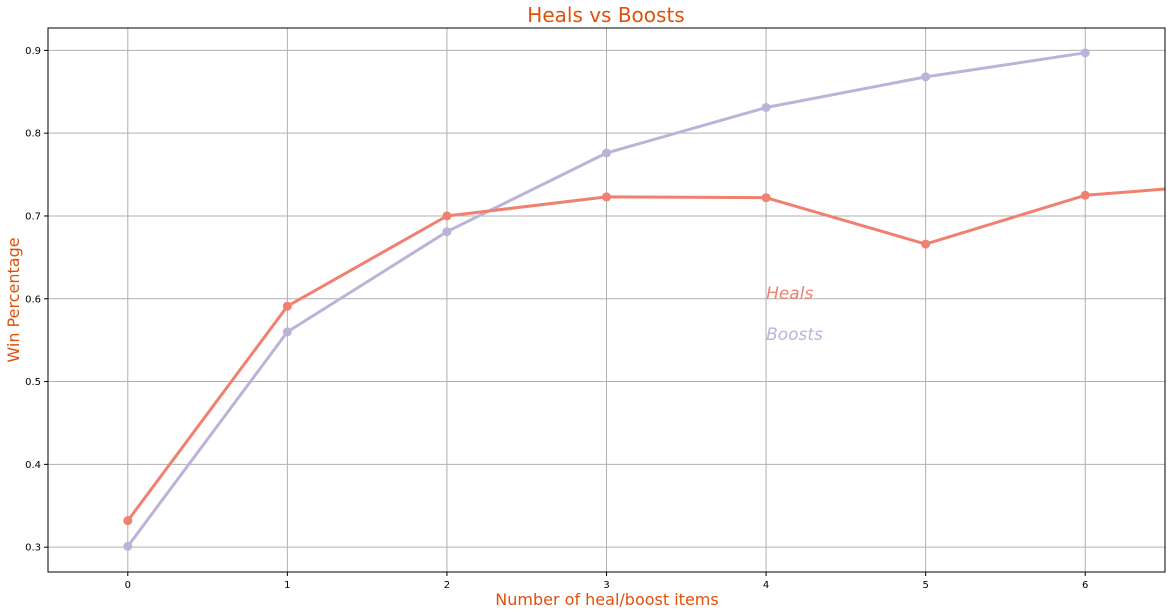  What do you see at coordinates (33, 465) in the screenshot?
I see `y-tick-label: 0.4` at bounding box center [33, 465].